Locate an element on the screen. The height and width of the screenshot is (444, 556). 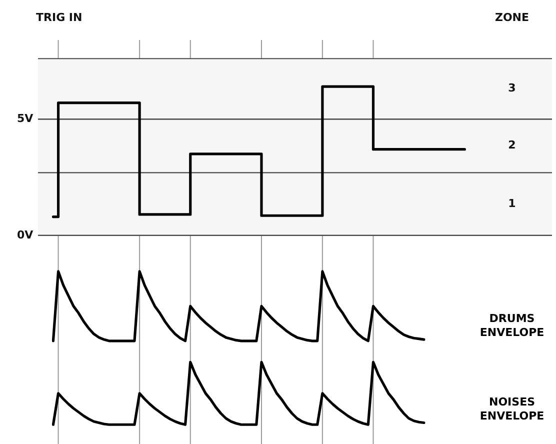
band-label: 3 is located at coordinates (512, 88).